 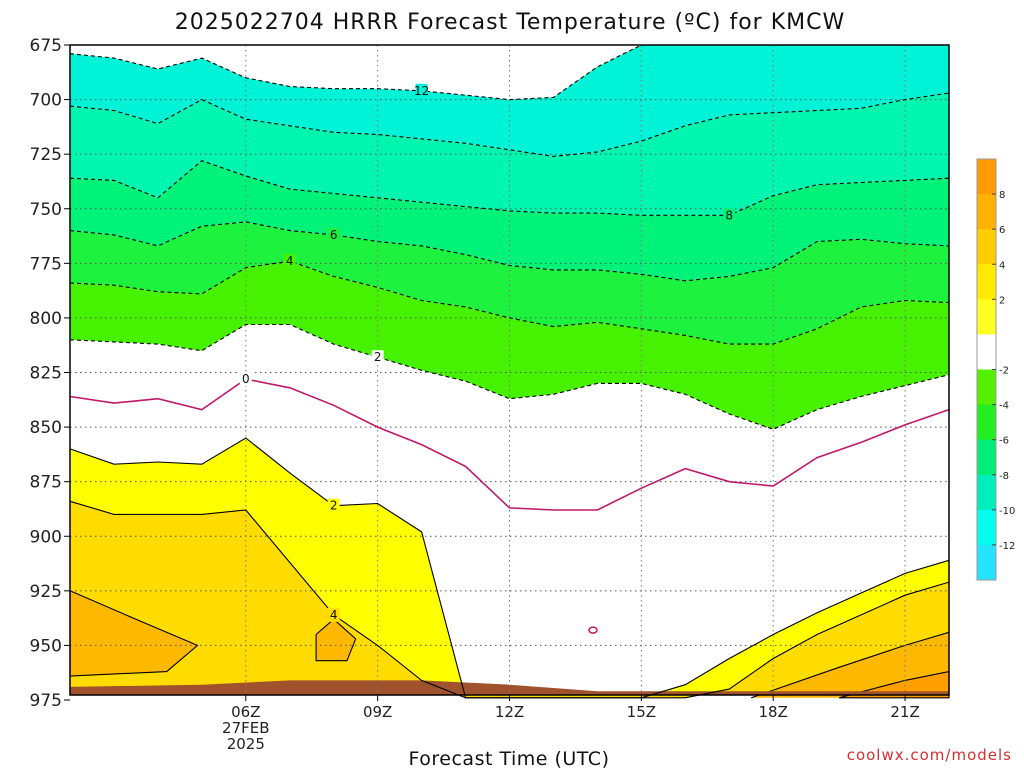 I want to click on isoline-0-bubble, so click(x=593, y=630).